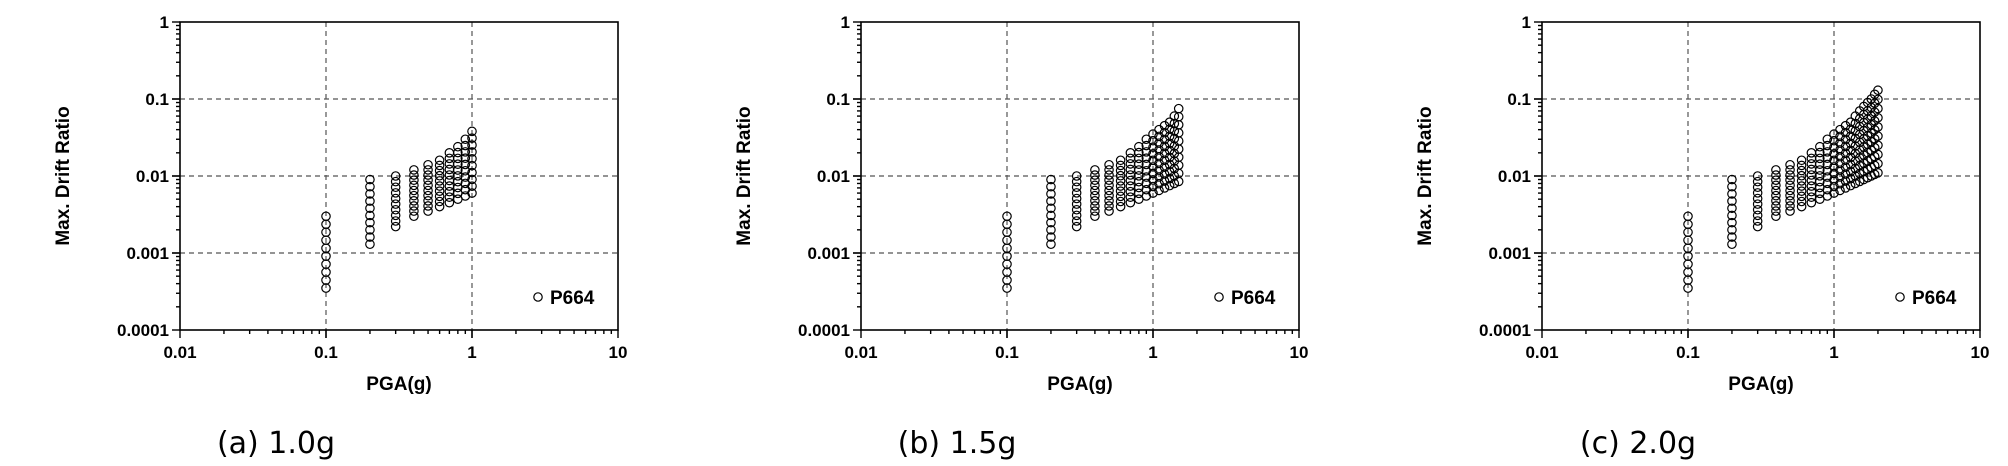 Image resolution: width=2008 pixels, height=466 pixels. What do you see at coordinates (744, 175) in the screenshot?
I see `y-axis-title: Max. Drift Ratio` at bounding box center [744, 175].